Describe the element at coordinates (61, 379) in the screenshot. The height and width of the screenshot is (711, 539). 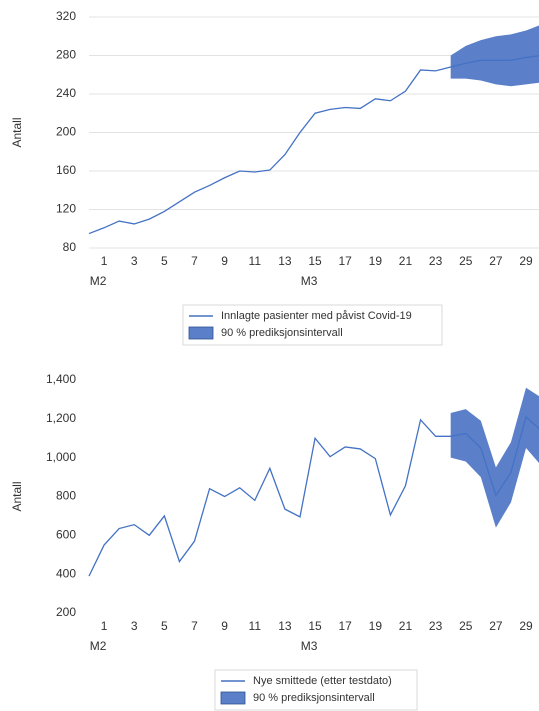
I see `y-tick-label: 1,400` at that location.